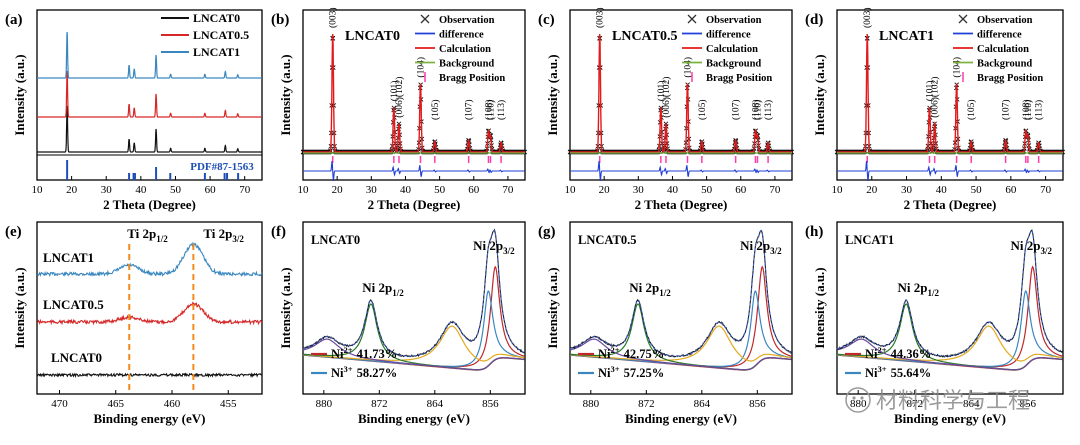 The image size is (1080, 445). What do you see at coordinates (963, 19) in the screenshot?
I see `legend-swatch` at bounding box center [963, 19].